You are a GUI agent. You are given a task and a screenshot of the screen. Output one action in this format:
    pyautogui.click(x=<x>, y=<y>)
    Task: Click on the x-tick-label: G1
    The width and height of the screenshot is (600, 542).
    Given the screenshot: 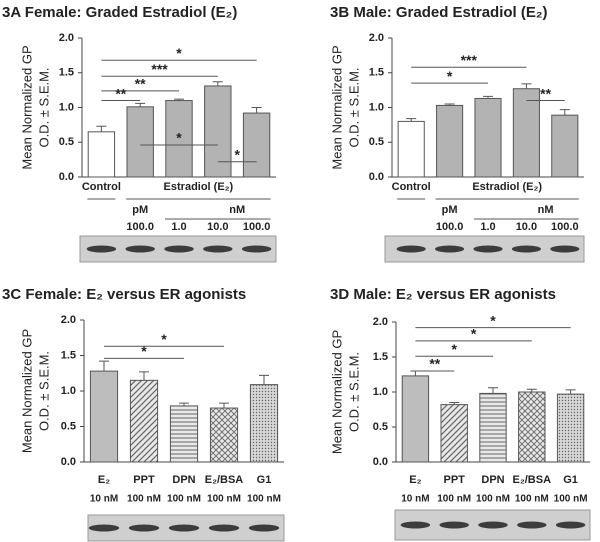 What is the action you would take?
    pyautogui.click(x=570, y=480)
    